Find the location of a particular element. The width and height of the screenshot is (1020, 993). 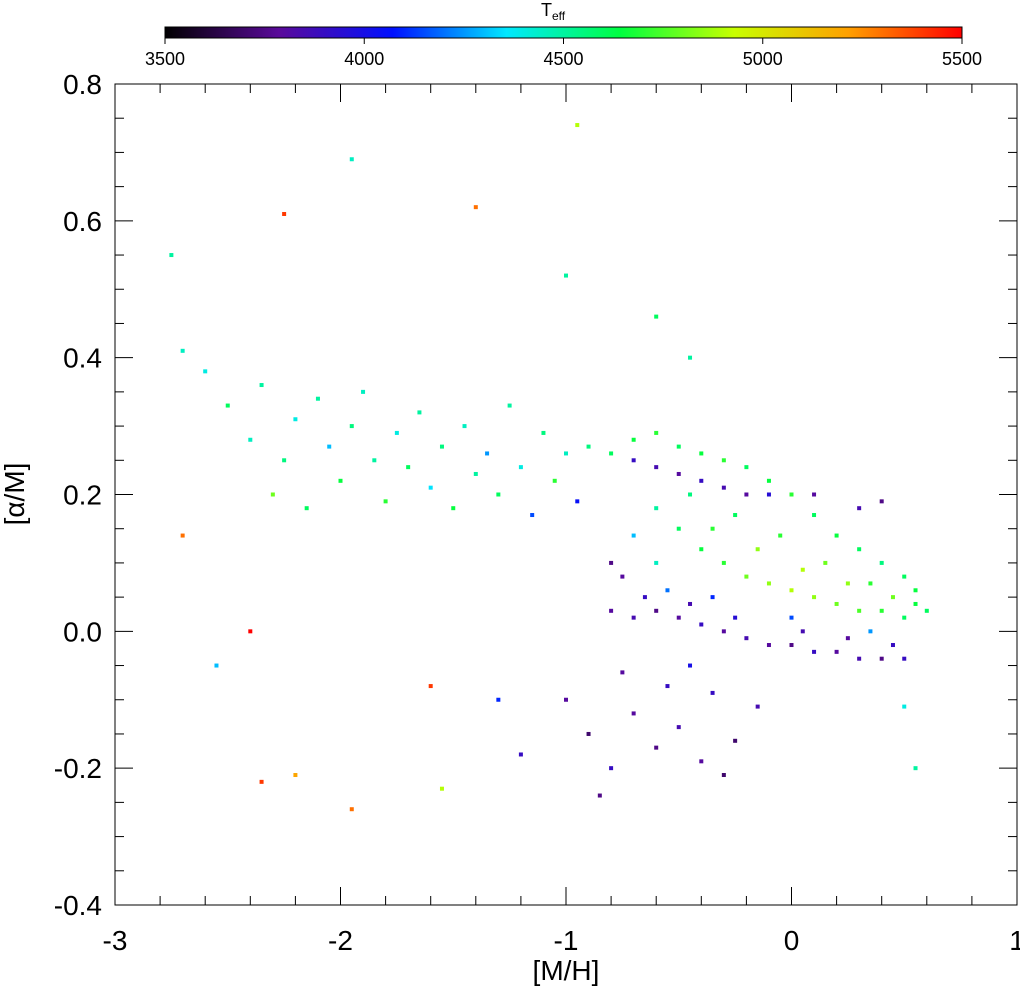

colorbar-tick-label: 4000 is located at coordinates (364, 59).